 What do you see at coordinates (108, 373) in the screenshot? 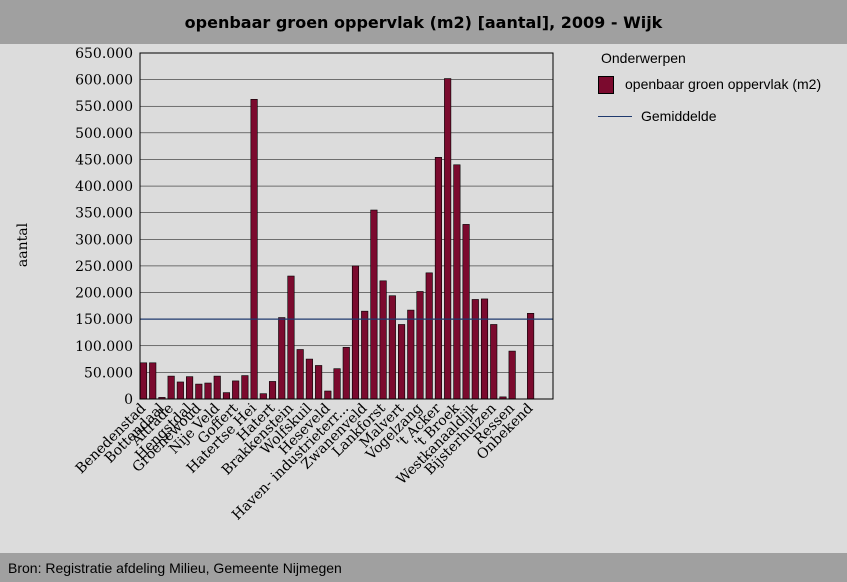
I see `y-tick-label: 50.000` at bounding box center [108, 373].